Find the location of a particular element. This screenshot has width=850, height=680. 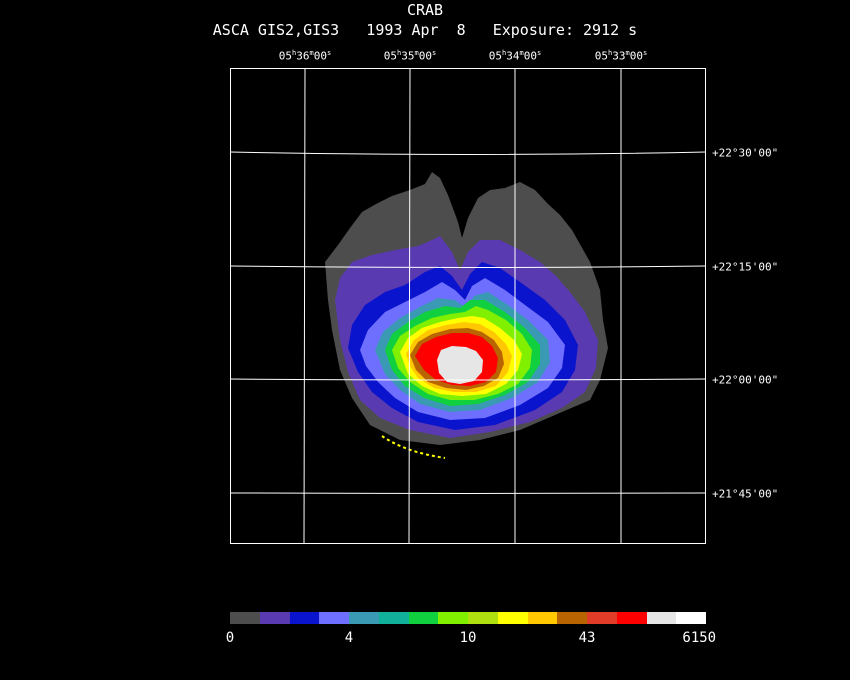

dec-label: +22°00'00" is located at coordinates (745, 380).